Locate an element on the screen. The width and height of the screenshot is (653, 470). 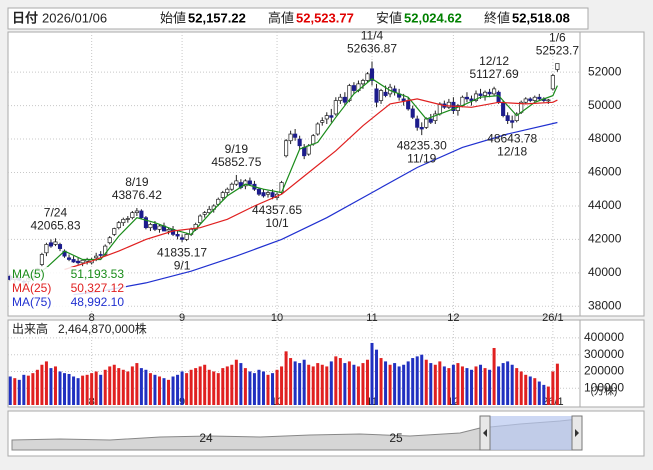
annotation-date: 10/1 is located at coordinates (277, 223).